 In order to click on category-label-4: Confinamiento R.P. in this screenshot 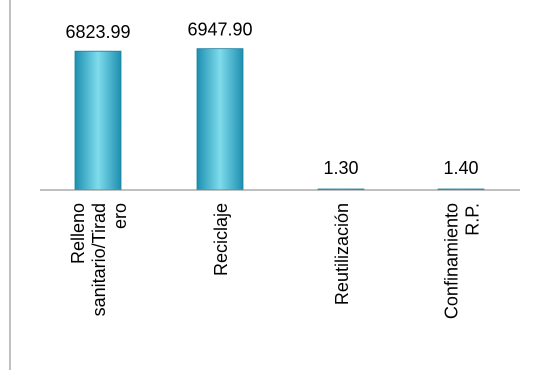, I will do `click(462, 261)`.